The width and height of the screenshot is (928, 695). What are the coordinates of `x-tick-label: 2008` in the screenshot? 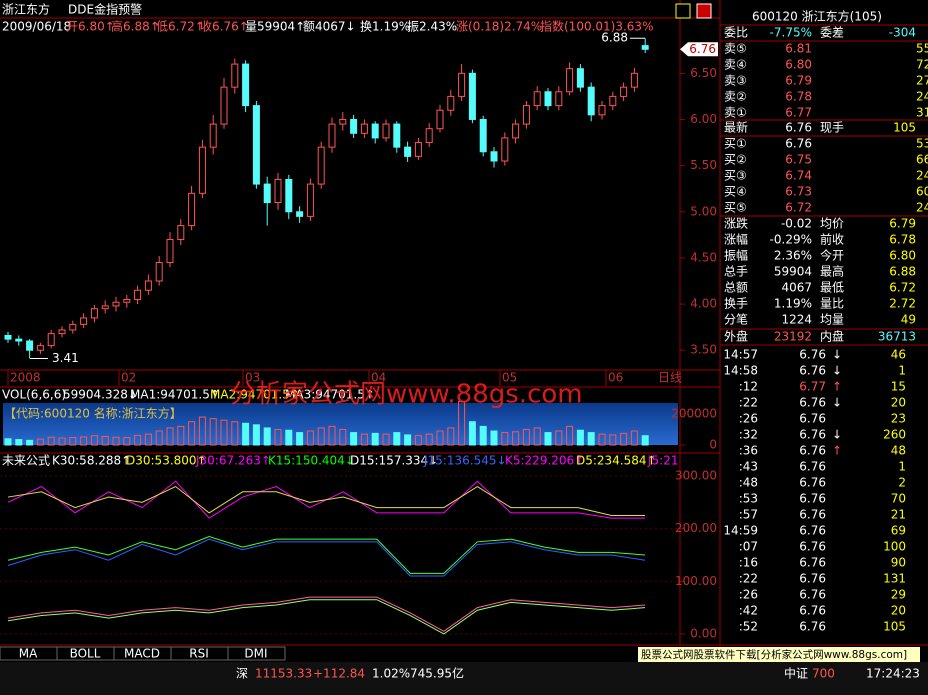 It's located at (25, 378).